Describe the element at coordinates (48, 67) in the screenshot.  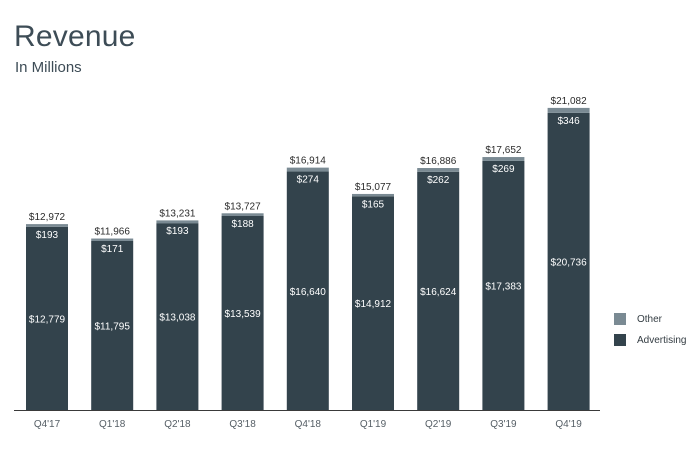
I see `chart-subtitle: In Millions` at that location.